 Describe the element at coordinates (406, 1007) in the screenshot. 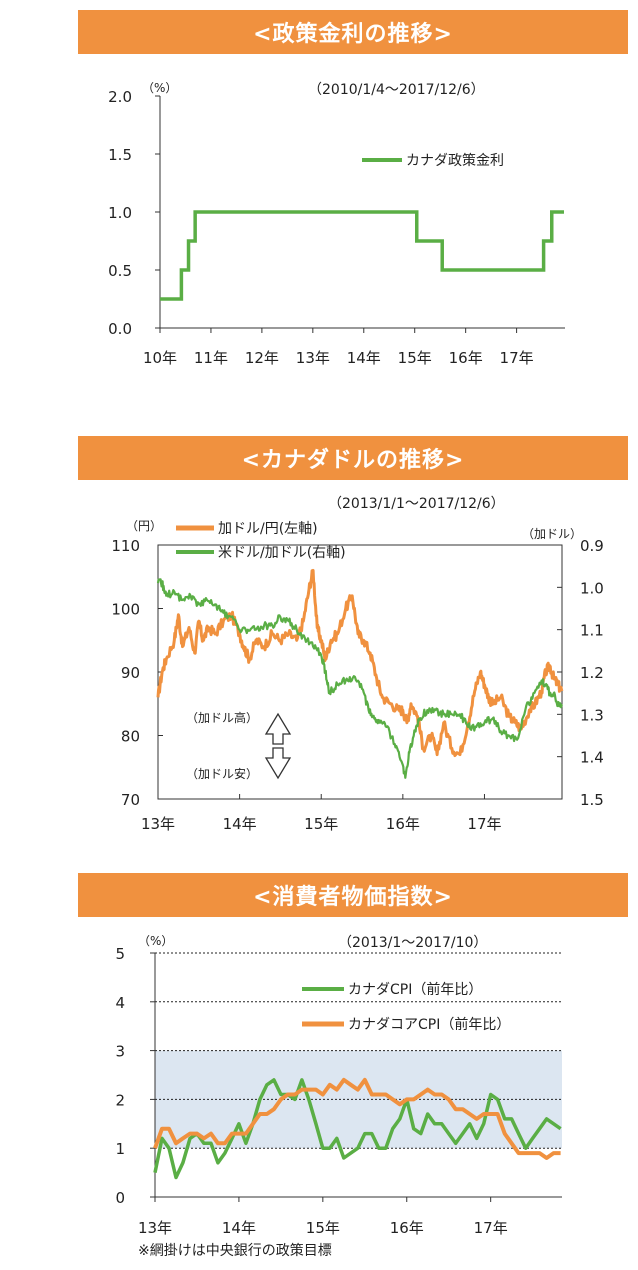

I see `legend: カナダCPI（前年比） カナダコアCPI（前年比）` at that location.